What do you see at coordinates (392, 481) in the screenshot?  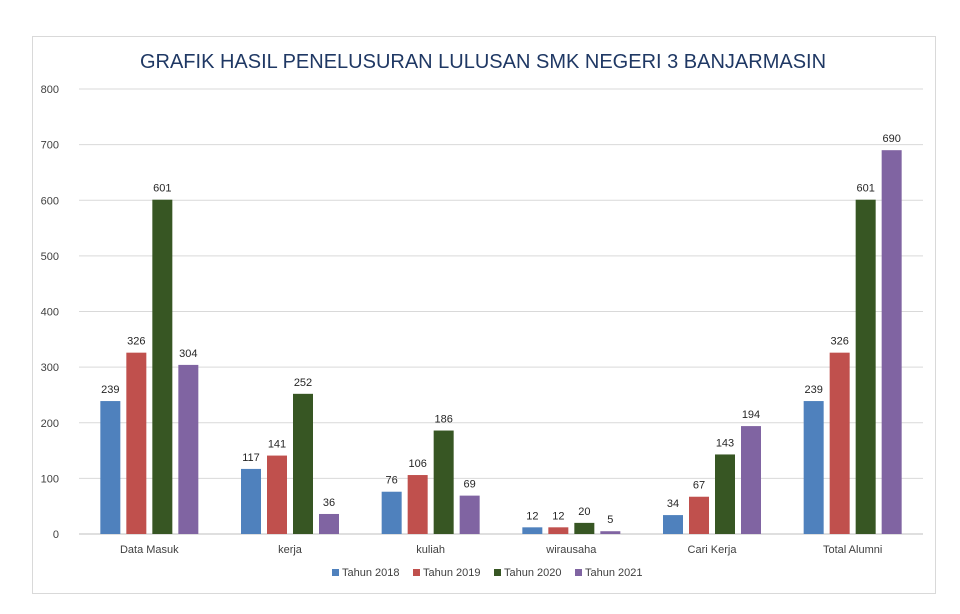 I see `data-label: 76` at bounding box center [392, 481].